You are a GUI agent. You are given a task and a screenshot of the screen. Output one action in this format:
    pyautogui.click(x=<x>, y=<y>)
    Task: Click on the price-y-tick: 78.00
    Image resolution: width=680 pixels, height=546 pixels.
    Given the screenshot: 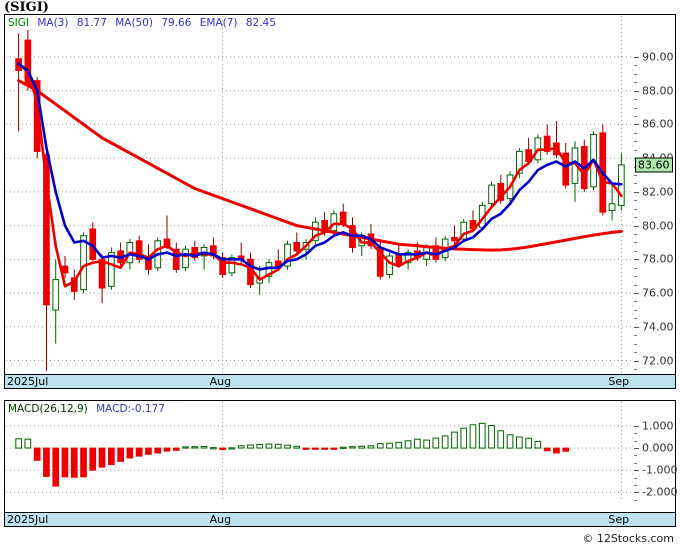 What is the action you would take?
    pyautogui.click(x=658, y=259)
    